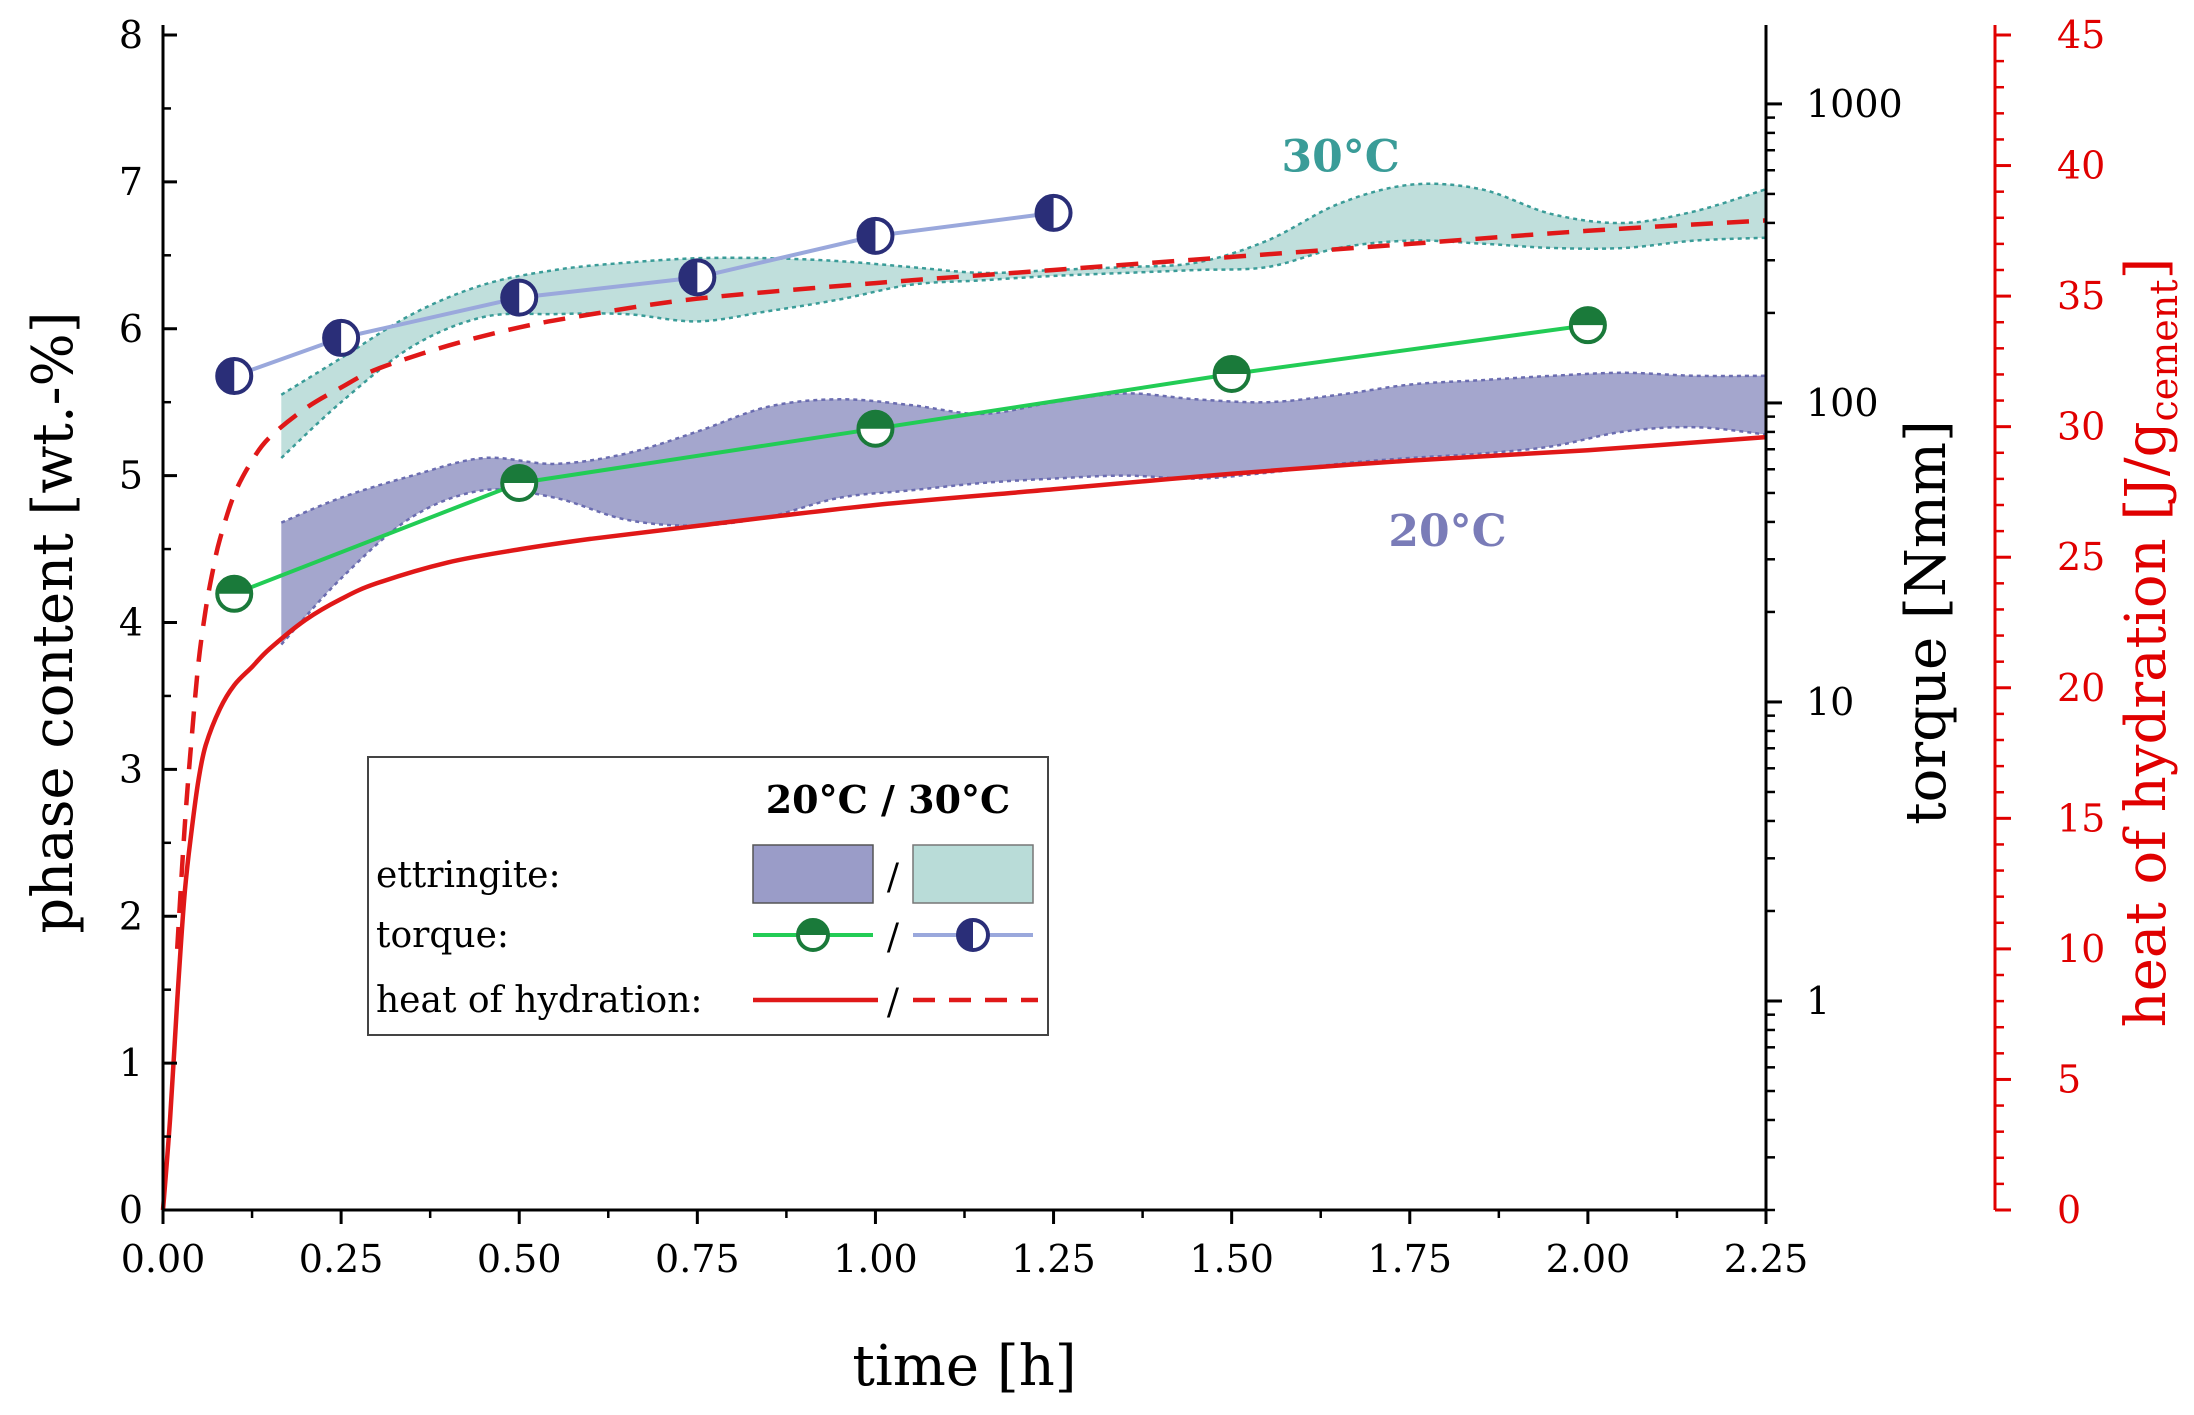 The height and width of the screenshot is (1415, 2194). What do you see at coordinates (341, 1259) in the screenshot?
I see `x-tick-label: 0.25` at bounding box center [341, 1259].